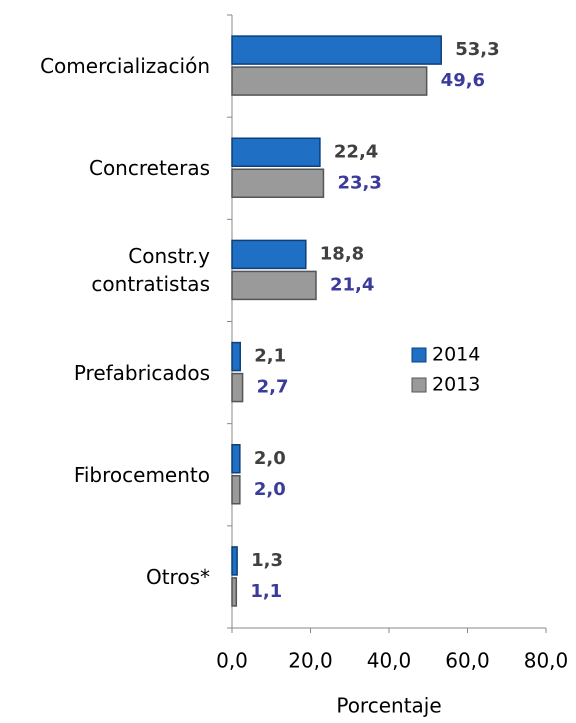  I want to click on category-label: Comercialización, so click(125, 66).